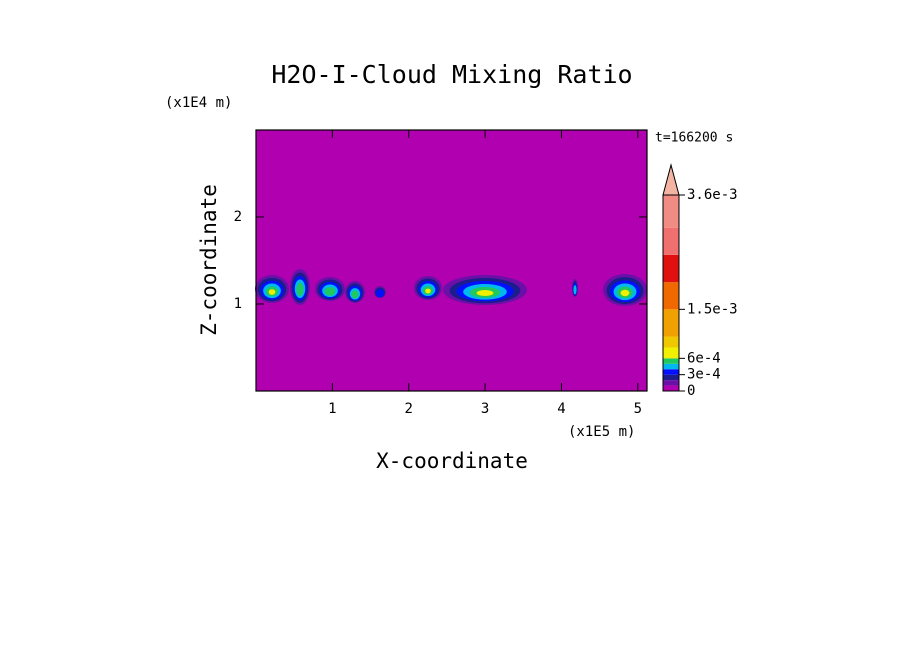  I want to click on y-tick-label: 1, so click(238, 304).